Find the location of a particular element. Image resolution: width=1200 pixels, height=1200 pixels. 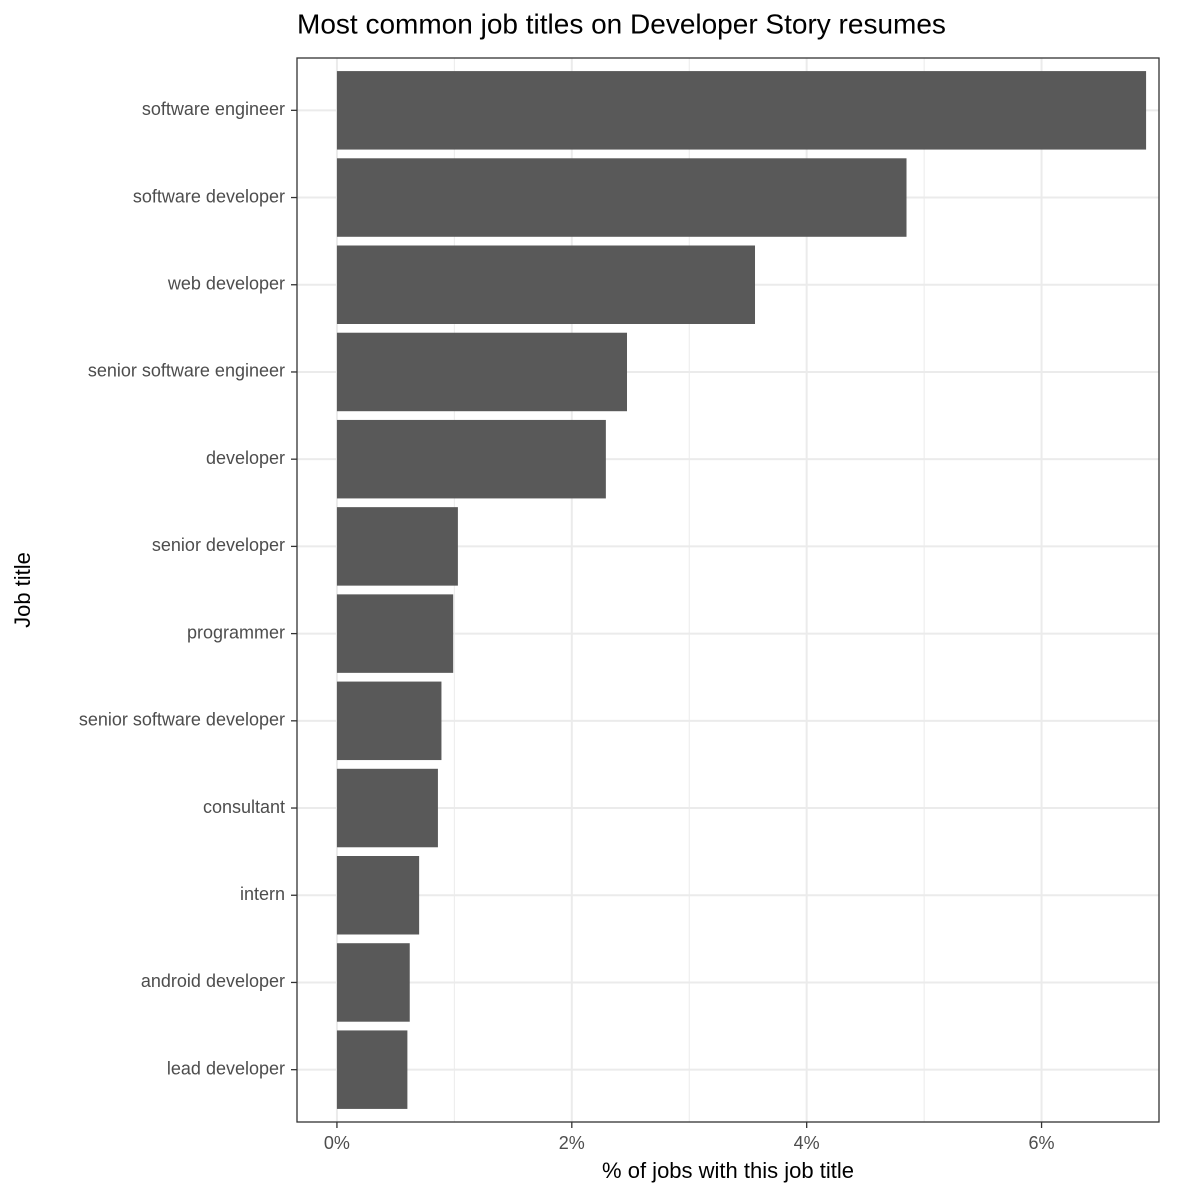

y-tick-label: android developer is located at coordinates (213, 981).